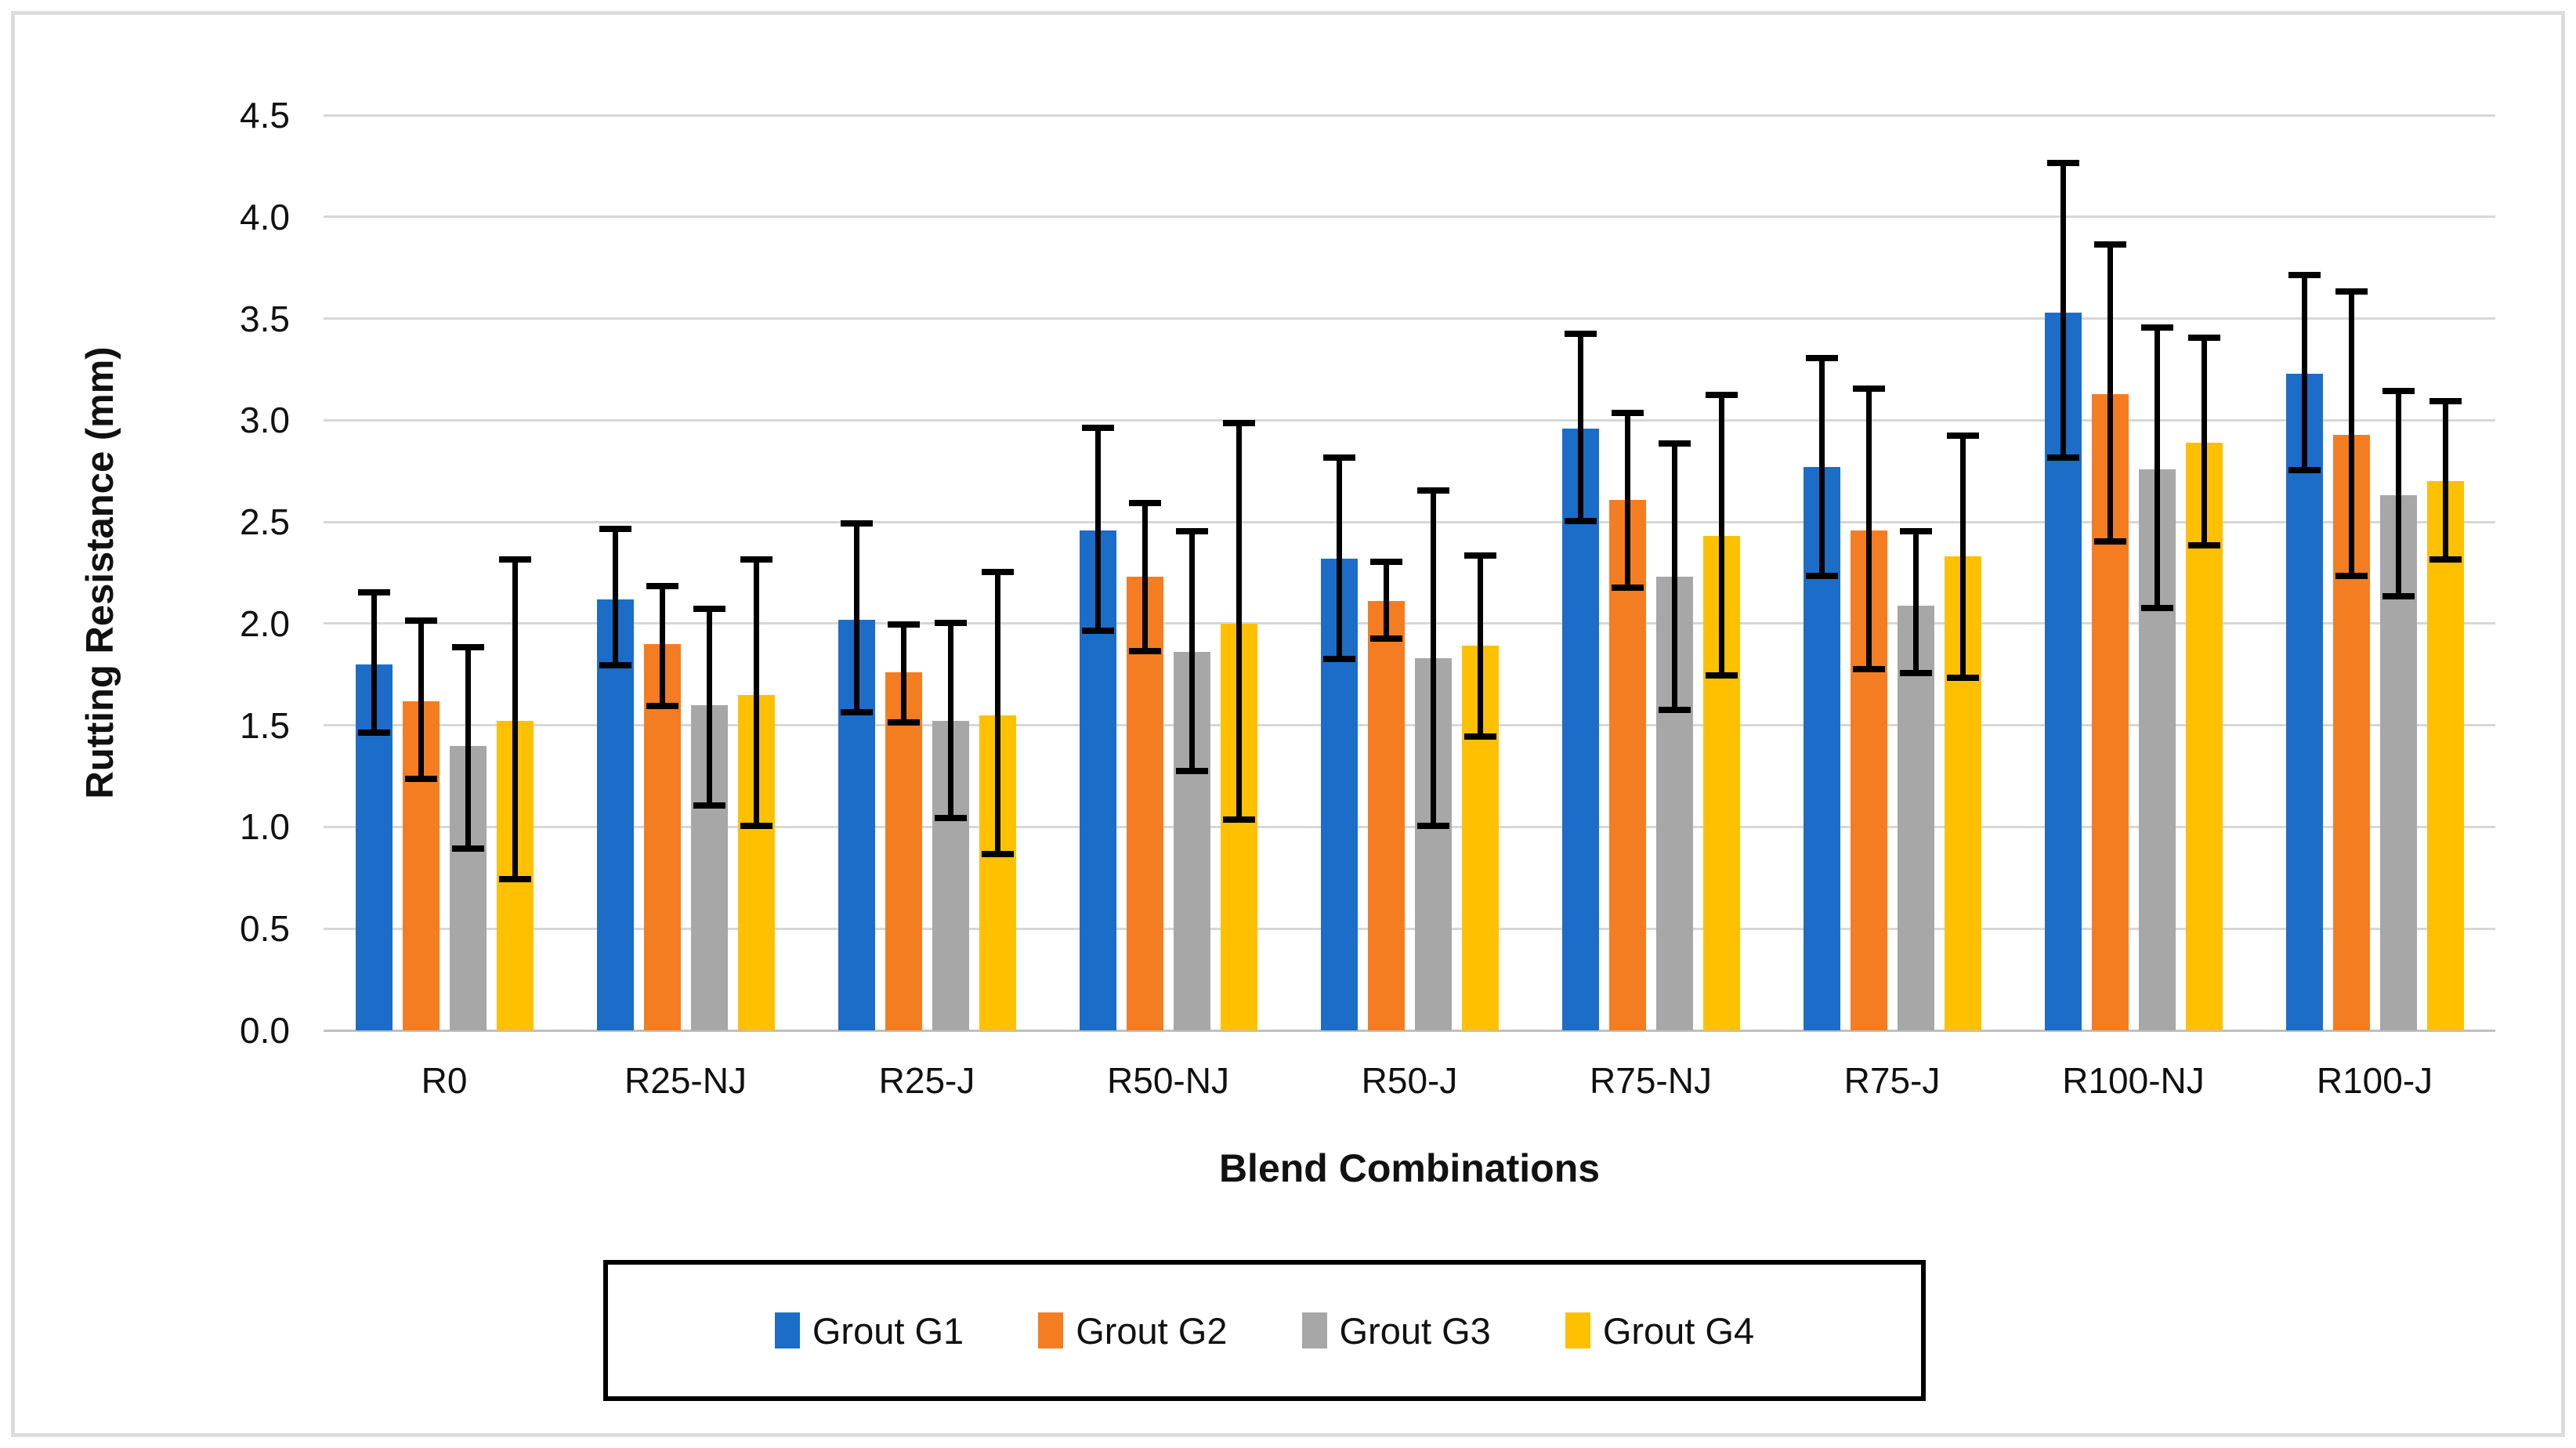  What do you see at coordinates (2110, 572) in the screenshot?
I see `bar-slot-R100-NJ-Grout G2` at bounding box center [2110, 572].